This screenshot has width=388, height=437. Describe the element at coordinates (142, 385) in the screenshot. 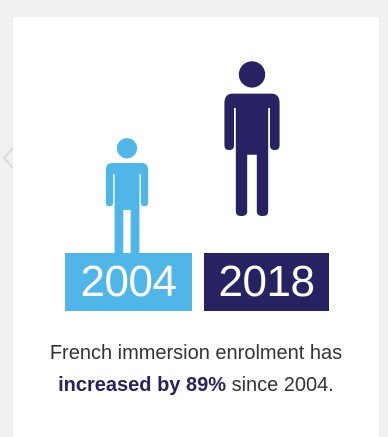

I see `caption-highlight: increased by 89%` at that location.